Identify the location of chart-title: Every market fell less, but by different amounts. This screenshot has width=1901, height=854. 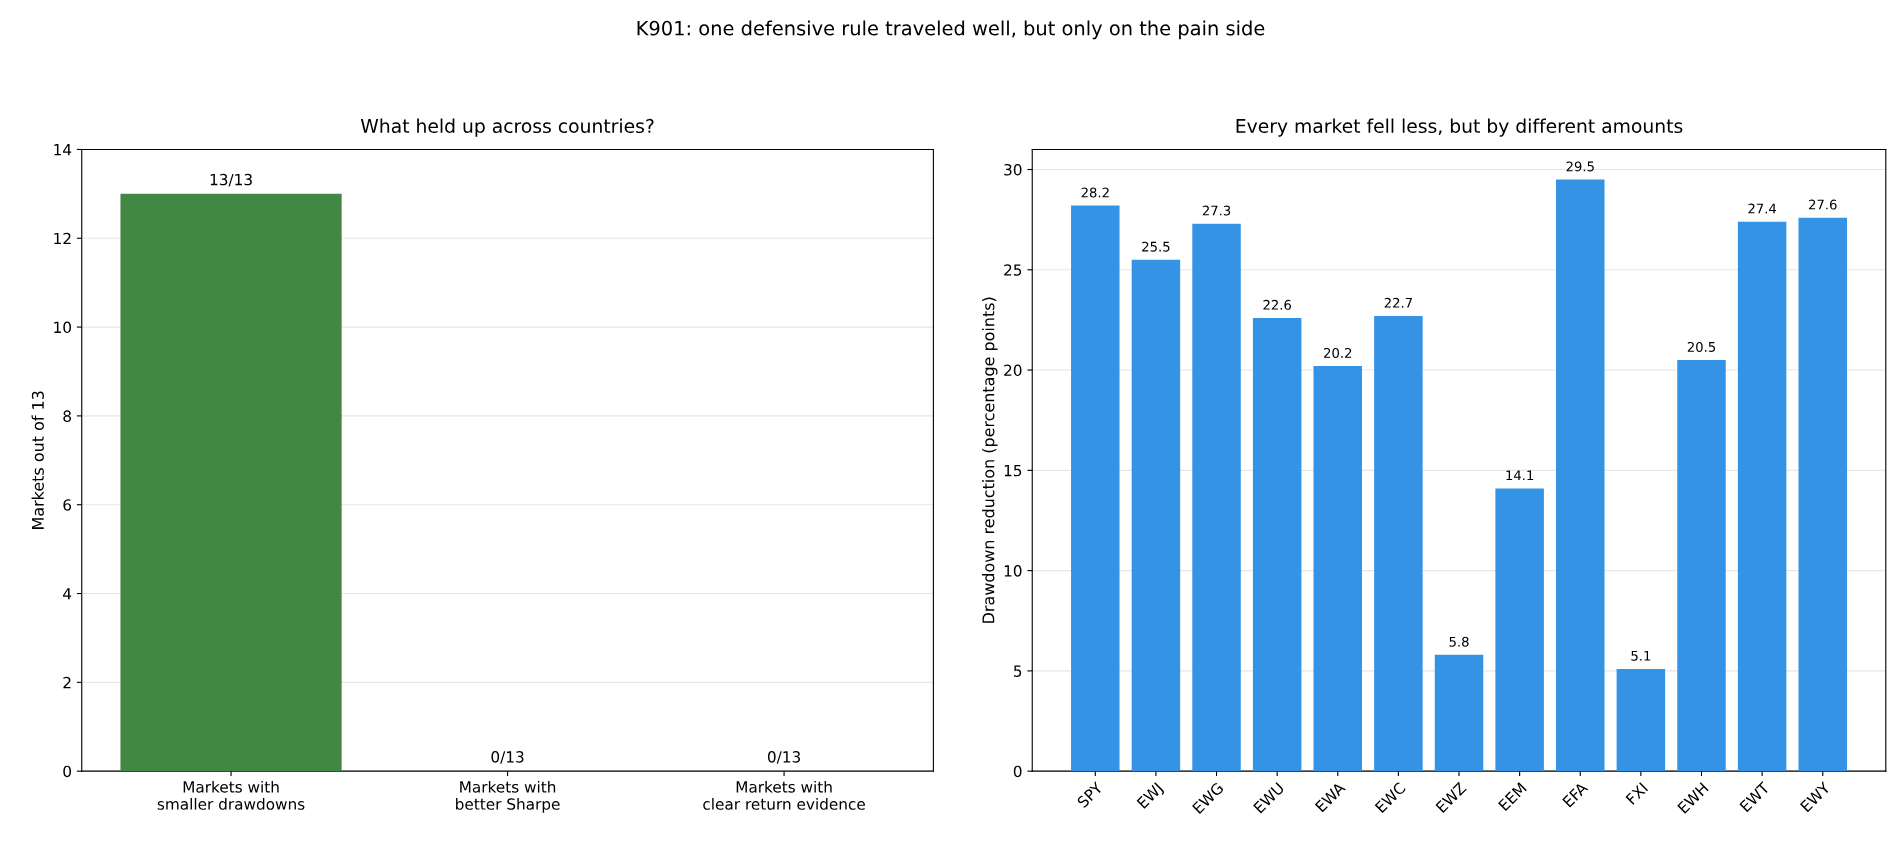
(1459, 127).